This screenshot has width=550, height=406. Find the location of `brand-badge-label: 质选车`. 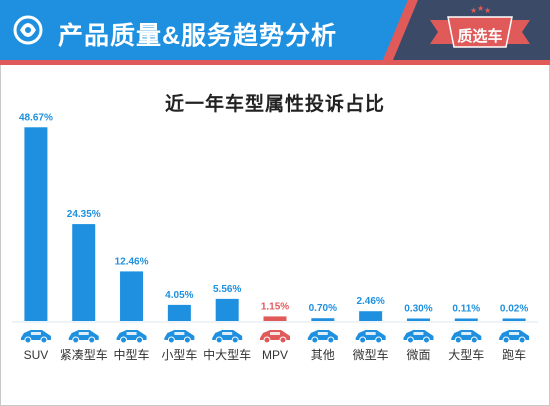

brand-badge-label: 质选车 is located at coordinates (480, 36).